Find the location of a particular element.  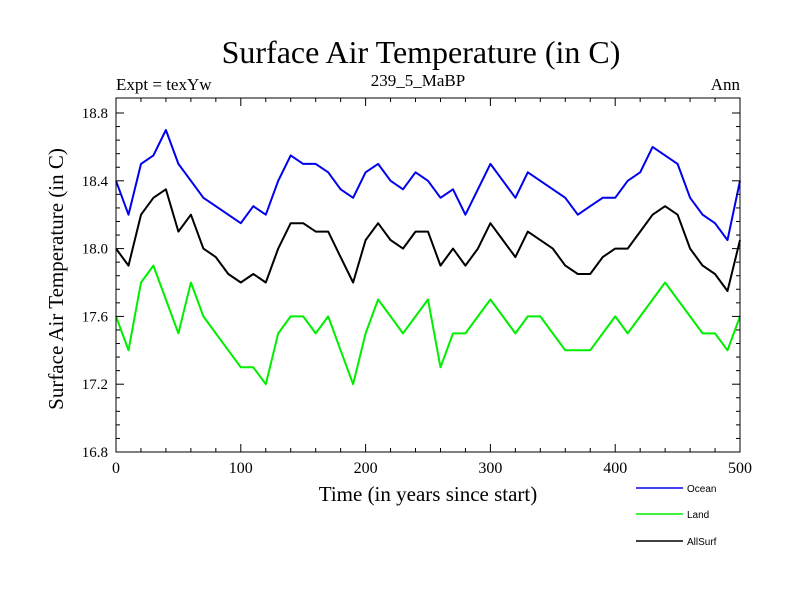

legend-label-land: Land is located at coordinates (698, 515).